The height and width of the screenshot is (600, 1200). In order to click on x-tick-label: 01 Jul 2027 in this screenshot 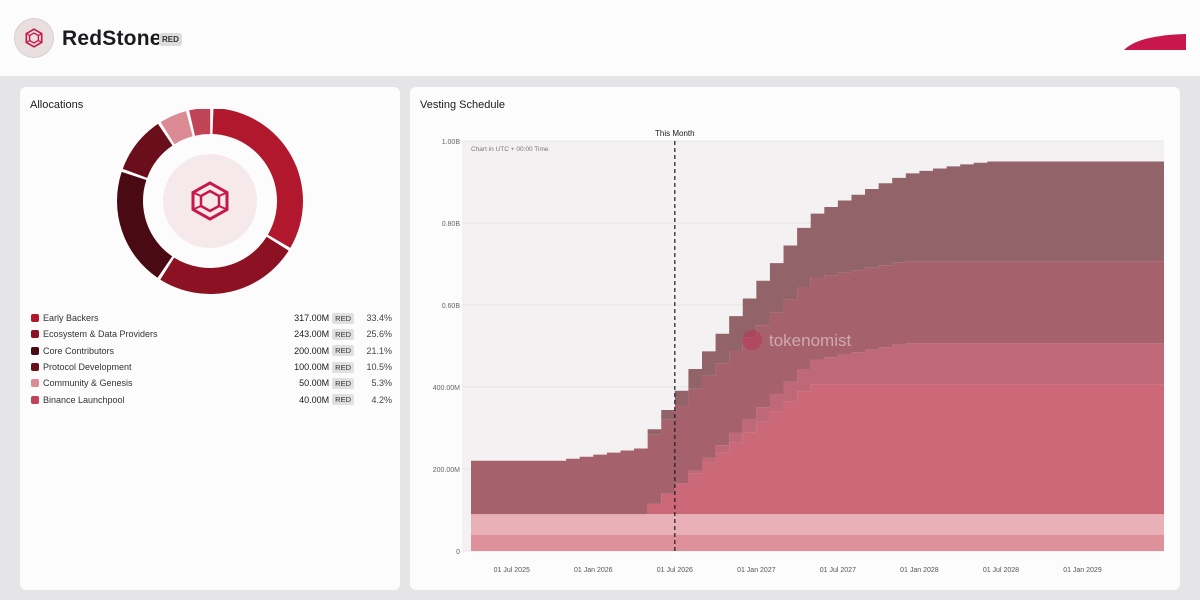, I will do `click(838, 570)`.